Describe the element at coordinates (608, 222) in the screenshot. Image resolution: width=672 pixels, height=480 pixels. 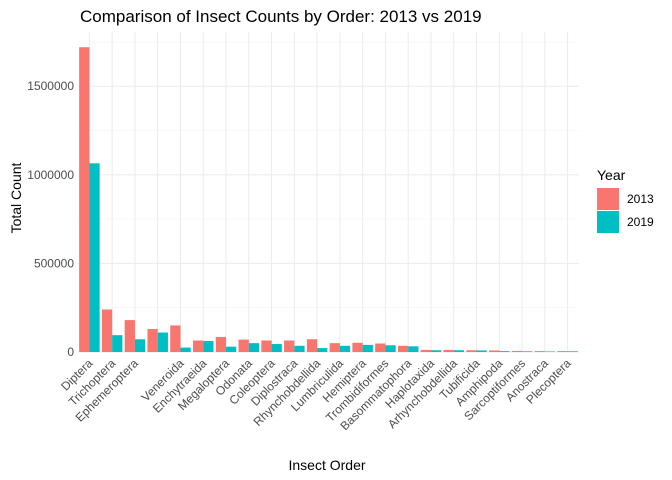
I see `legend-swatch-2019` at that location.